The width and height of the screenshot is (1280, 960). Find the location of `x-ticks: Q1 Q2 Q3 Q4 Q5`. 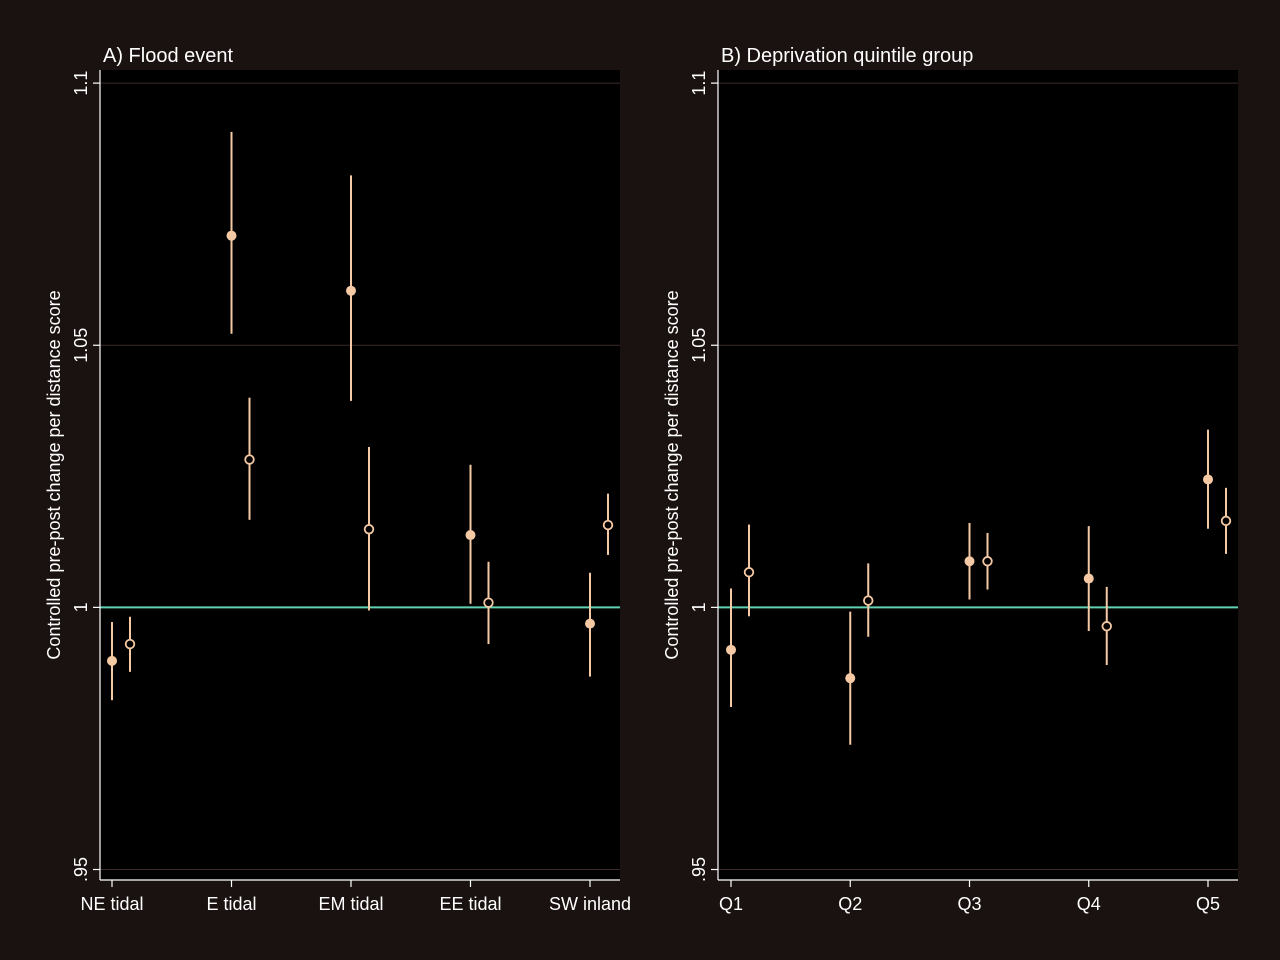

x-ticks: Q1 Q2 Q3 Q4 Q5 is located at coordinates (969, 897).